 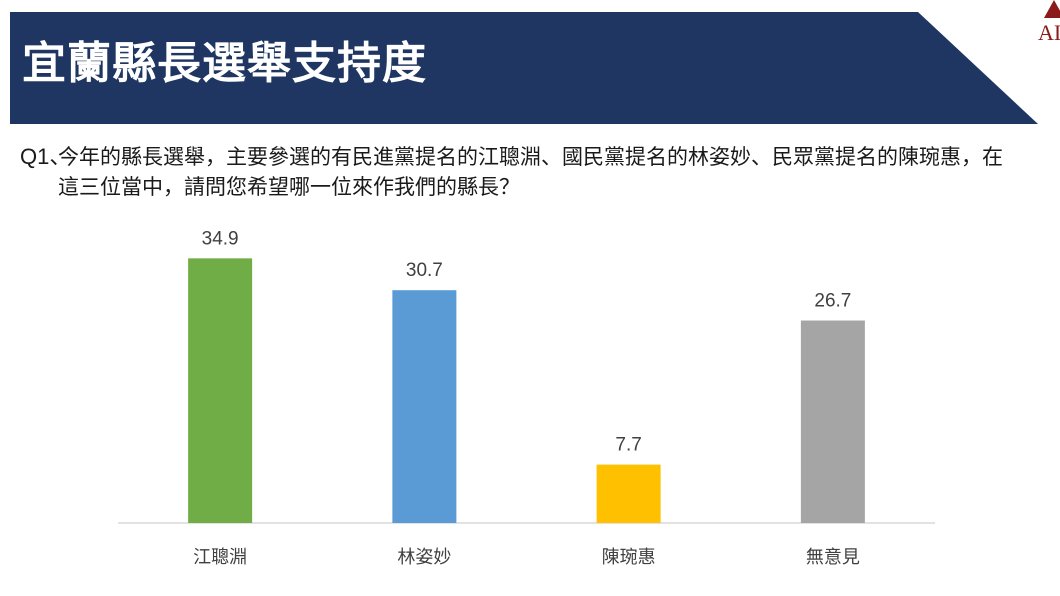 What do you see at coordinates (220, 238) in the screenshot?
I see `data-label-1: 34.9` at bounding box center [220, 238].